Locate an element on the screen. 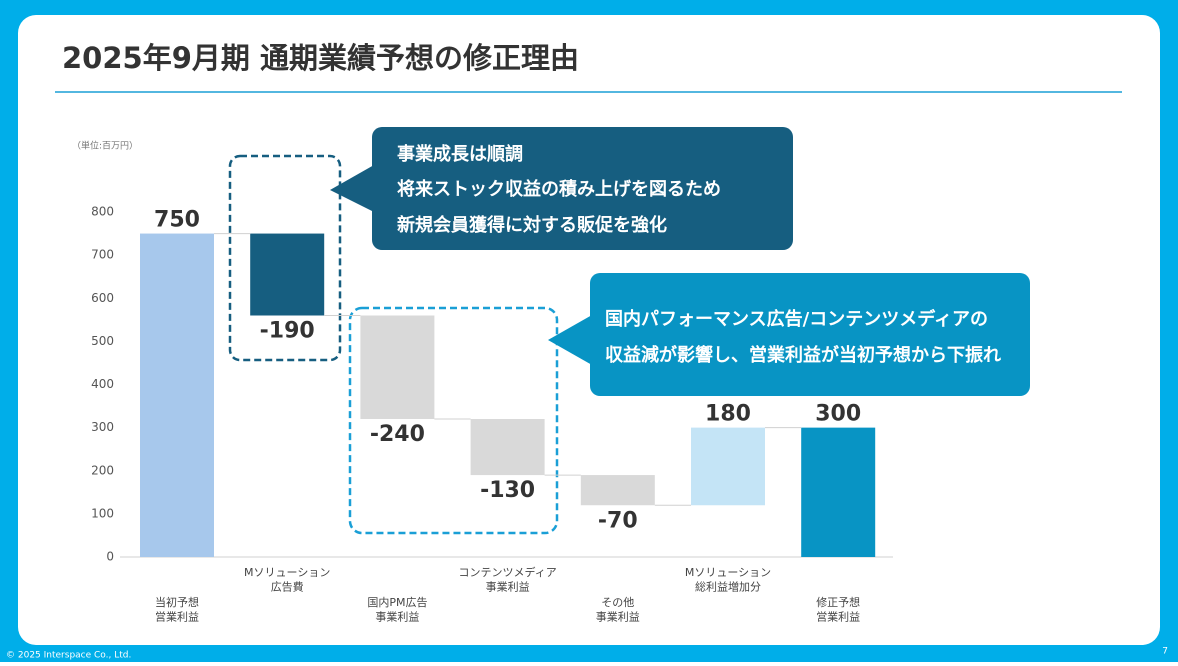  x-tick-label: コンテンツメディア is located at coordinates (507, 572).